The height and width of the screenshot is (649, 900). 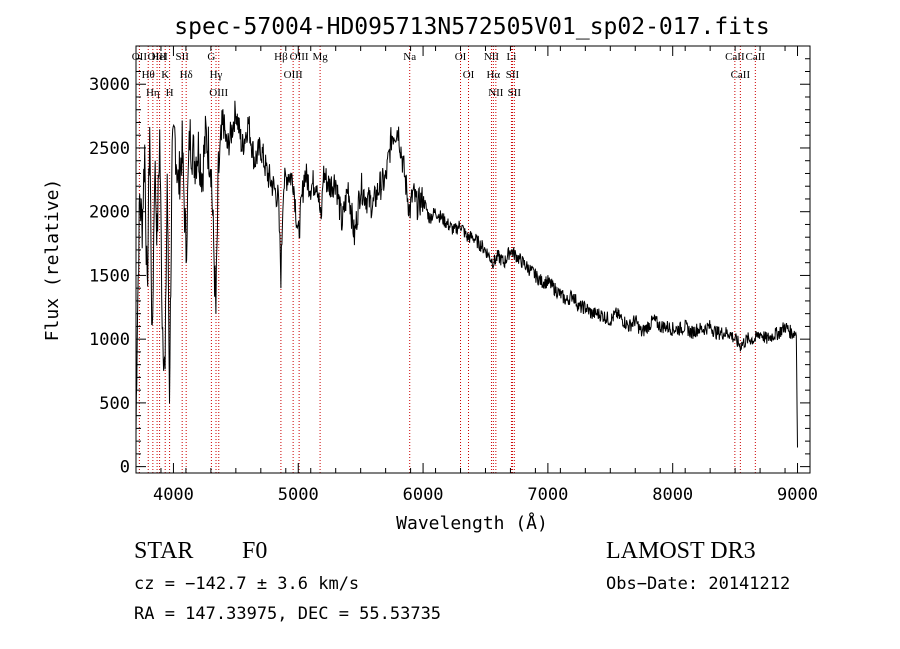 What do you see at coordinates (52, 260) in the screenshot?
I see `y-axis-label: Flux (relative)` at bounding box center [52, 260].